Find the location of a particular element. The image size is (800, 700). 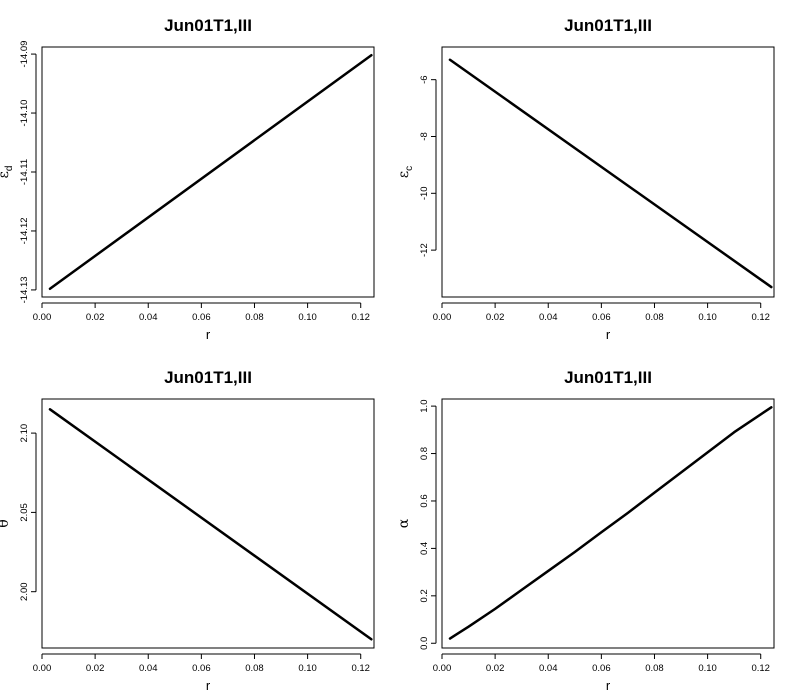

y-axis-label: α is located at coordinates (404, 523).